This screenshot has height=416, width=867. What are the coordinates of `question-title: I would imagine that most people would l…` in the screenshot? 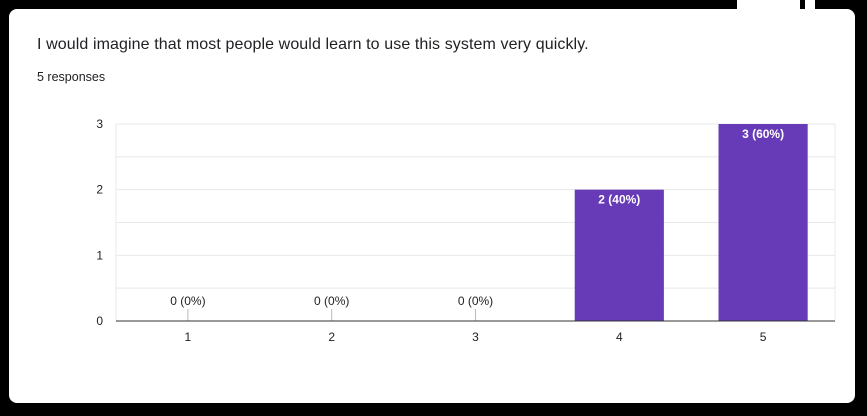 It's located at (313, 44).